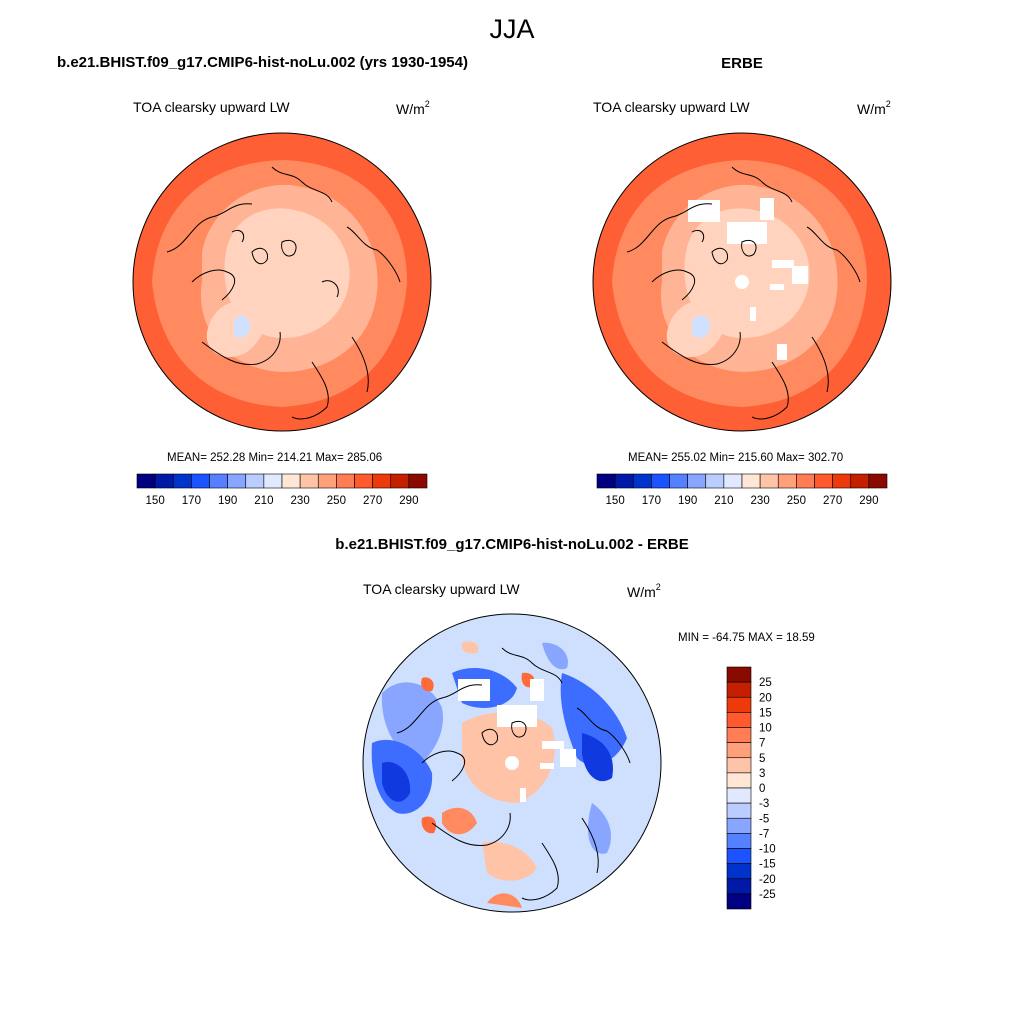 This screenshot has height=1024, width=1024. I want to click on panel1-stats: MEAN= 252.28 Min= 214.21 Max= 285.06, so click(275, 458).